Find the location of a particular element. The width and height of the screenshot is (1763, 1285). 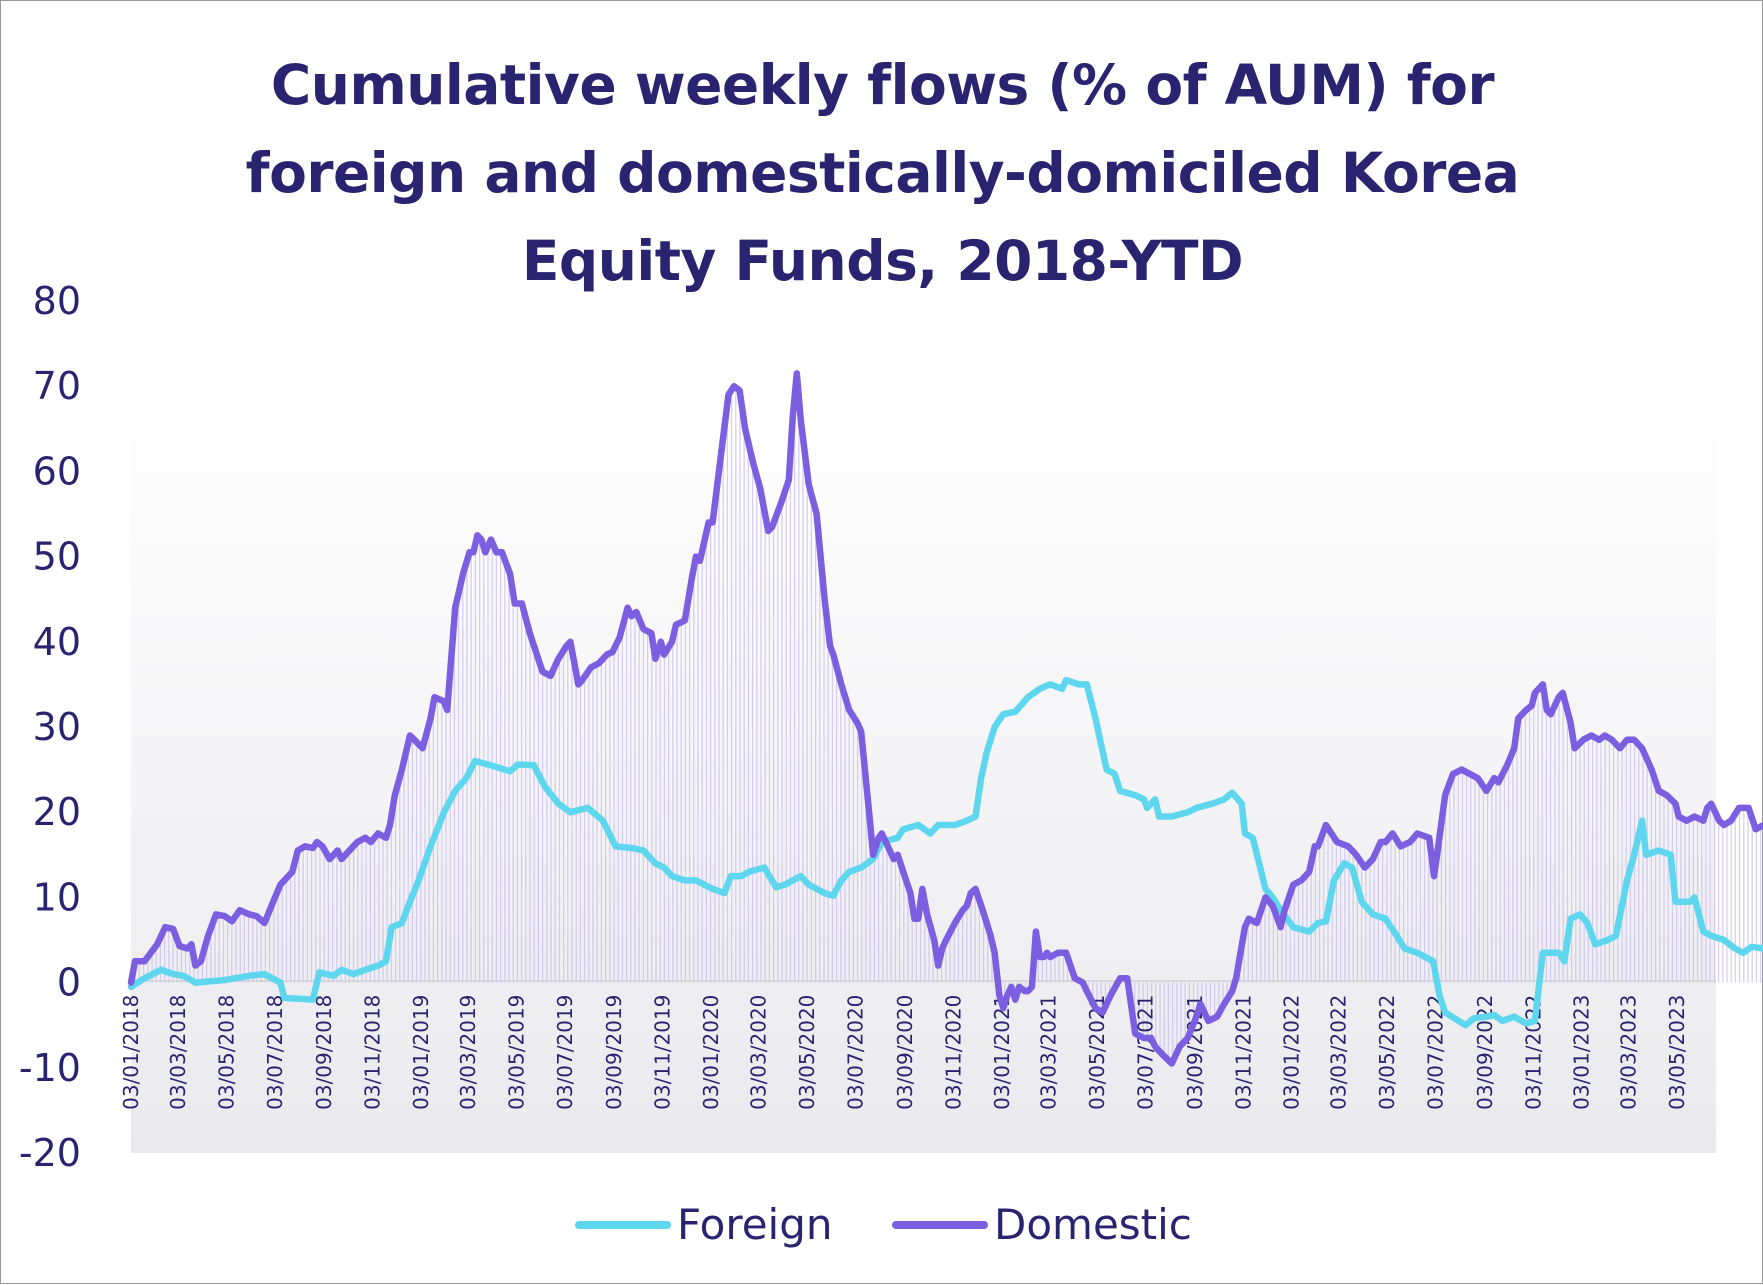

x-tick-label: 03/09/2022 is located at coordinates (1485, 1052).